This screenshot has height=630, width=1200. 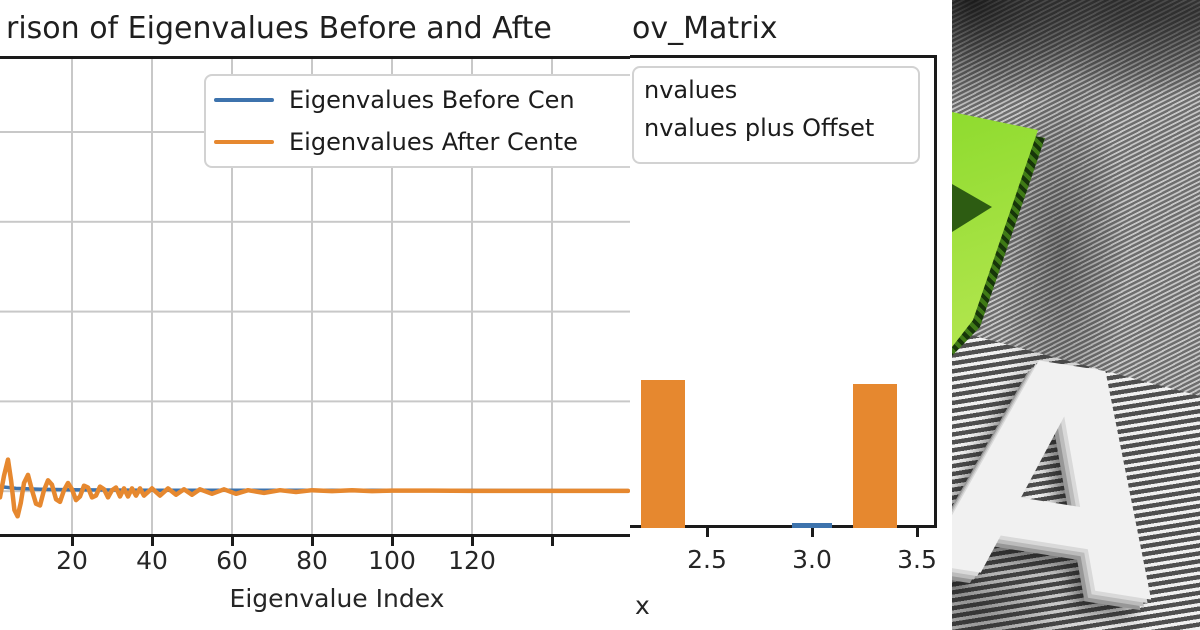 What do you see at coordinates (691, 90) in the screenshot?
I see `legend-label: nvalues` at bounding box center [691, 90].